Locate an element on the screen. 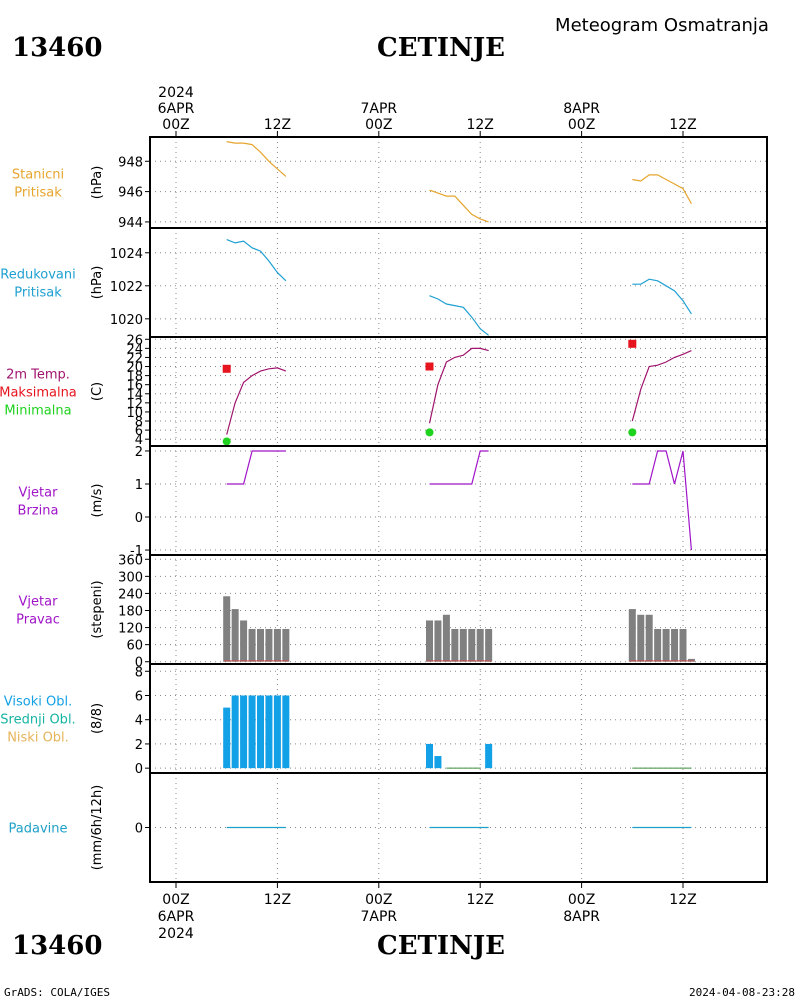 The width and height of the screenshot is (800, 1000). y-tick-label: 1 is located at coordinates (139, 485).